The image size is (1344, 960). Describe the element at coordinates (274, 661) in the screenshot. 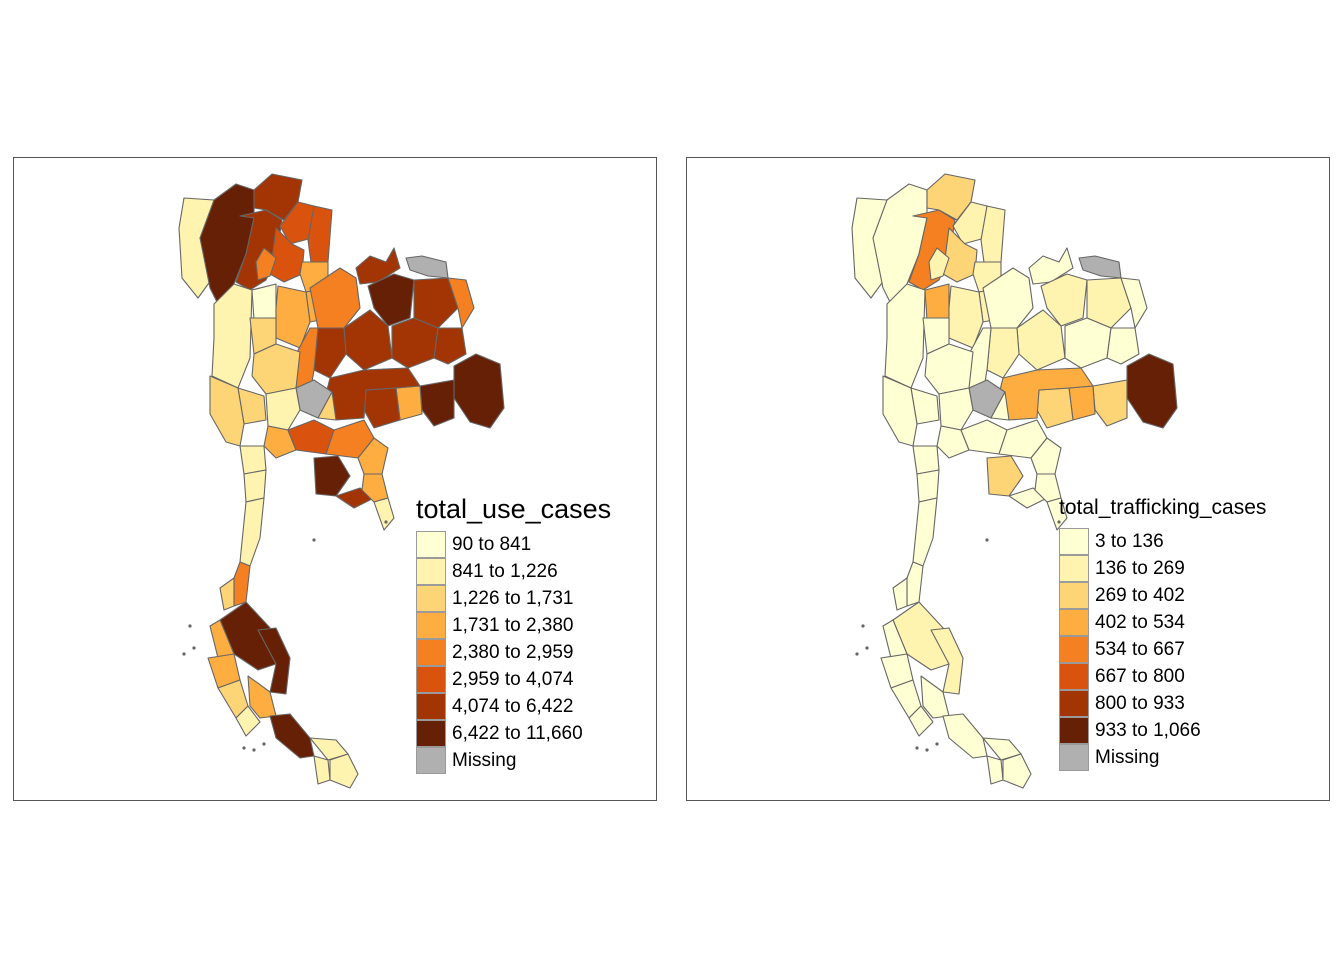

I see `province-nakhon-si` at that location.